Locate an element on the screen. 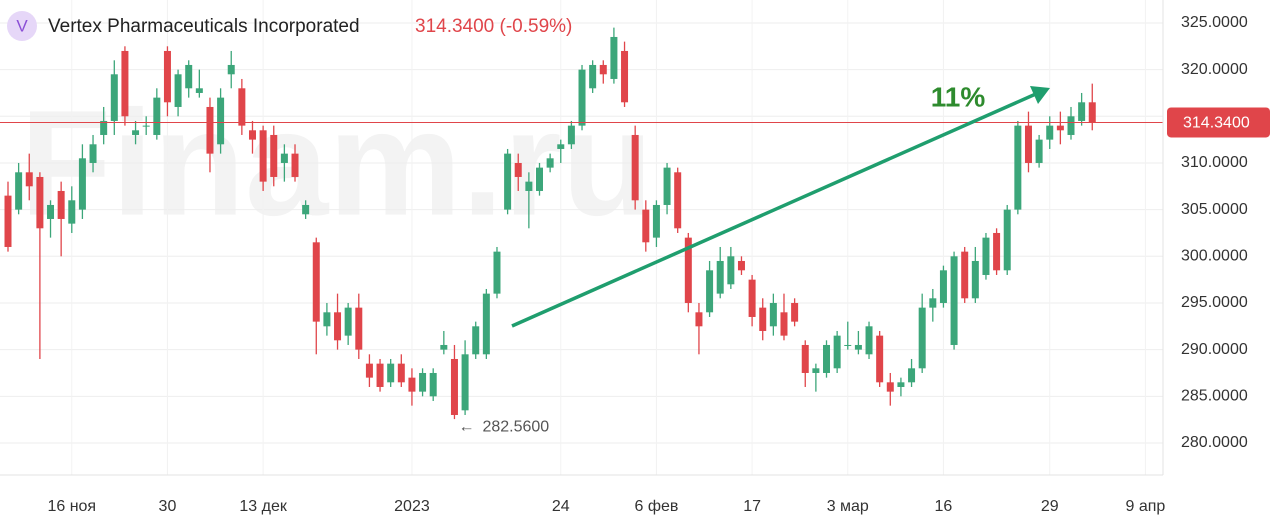 The height and width of the screenshot is (522, 1270). x-tick-label: 13 дек is located at coordinates (263, 506).